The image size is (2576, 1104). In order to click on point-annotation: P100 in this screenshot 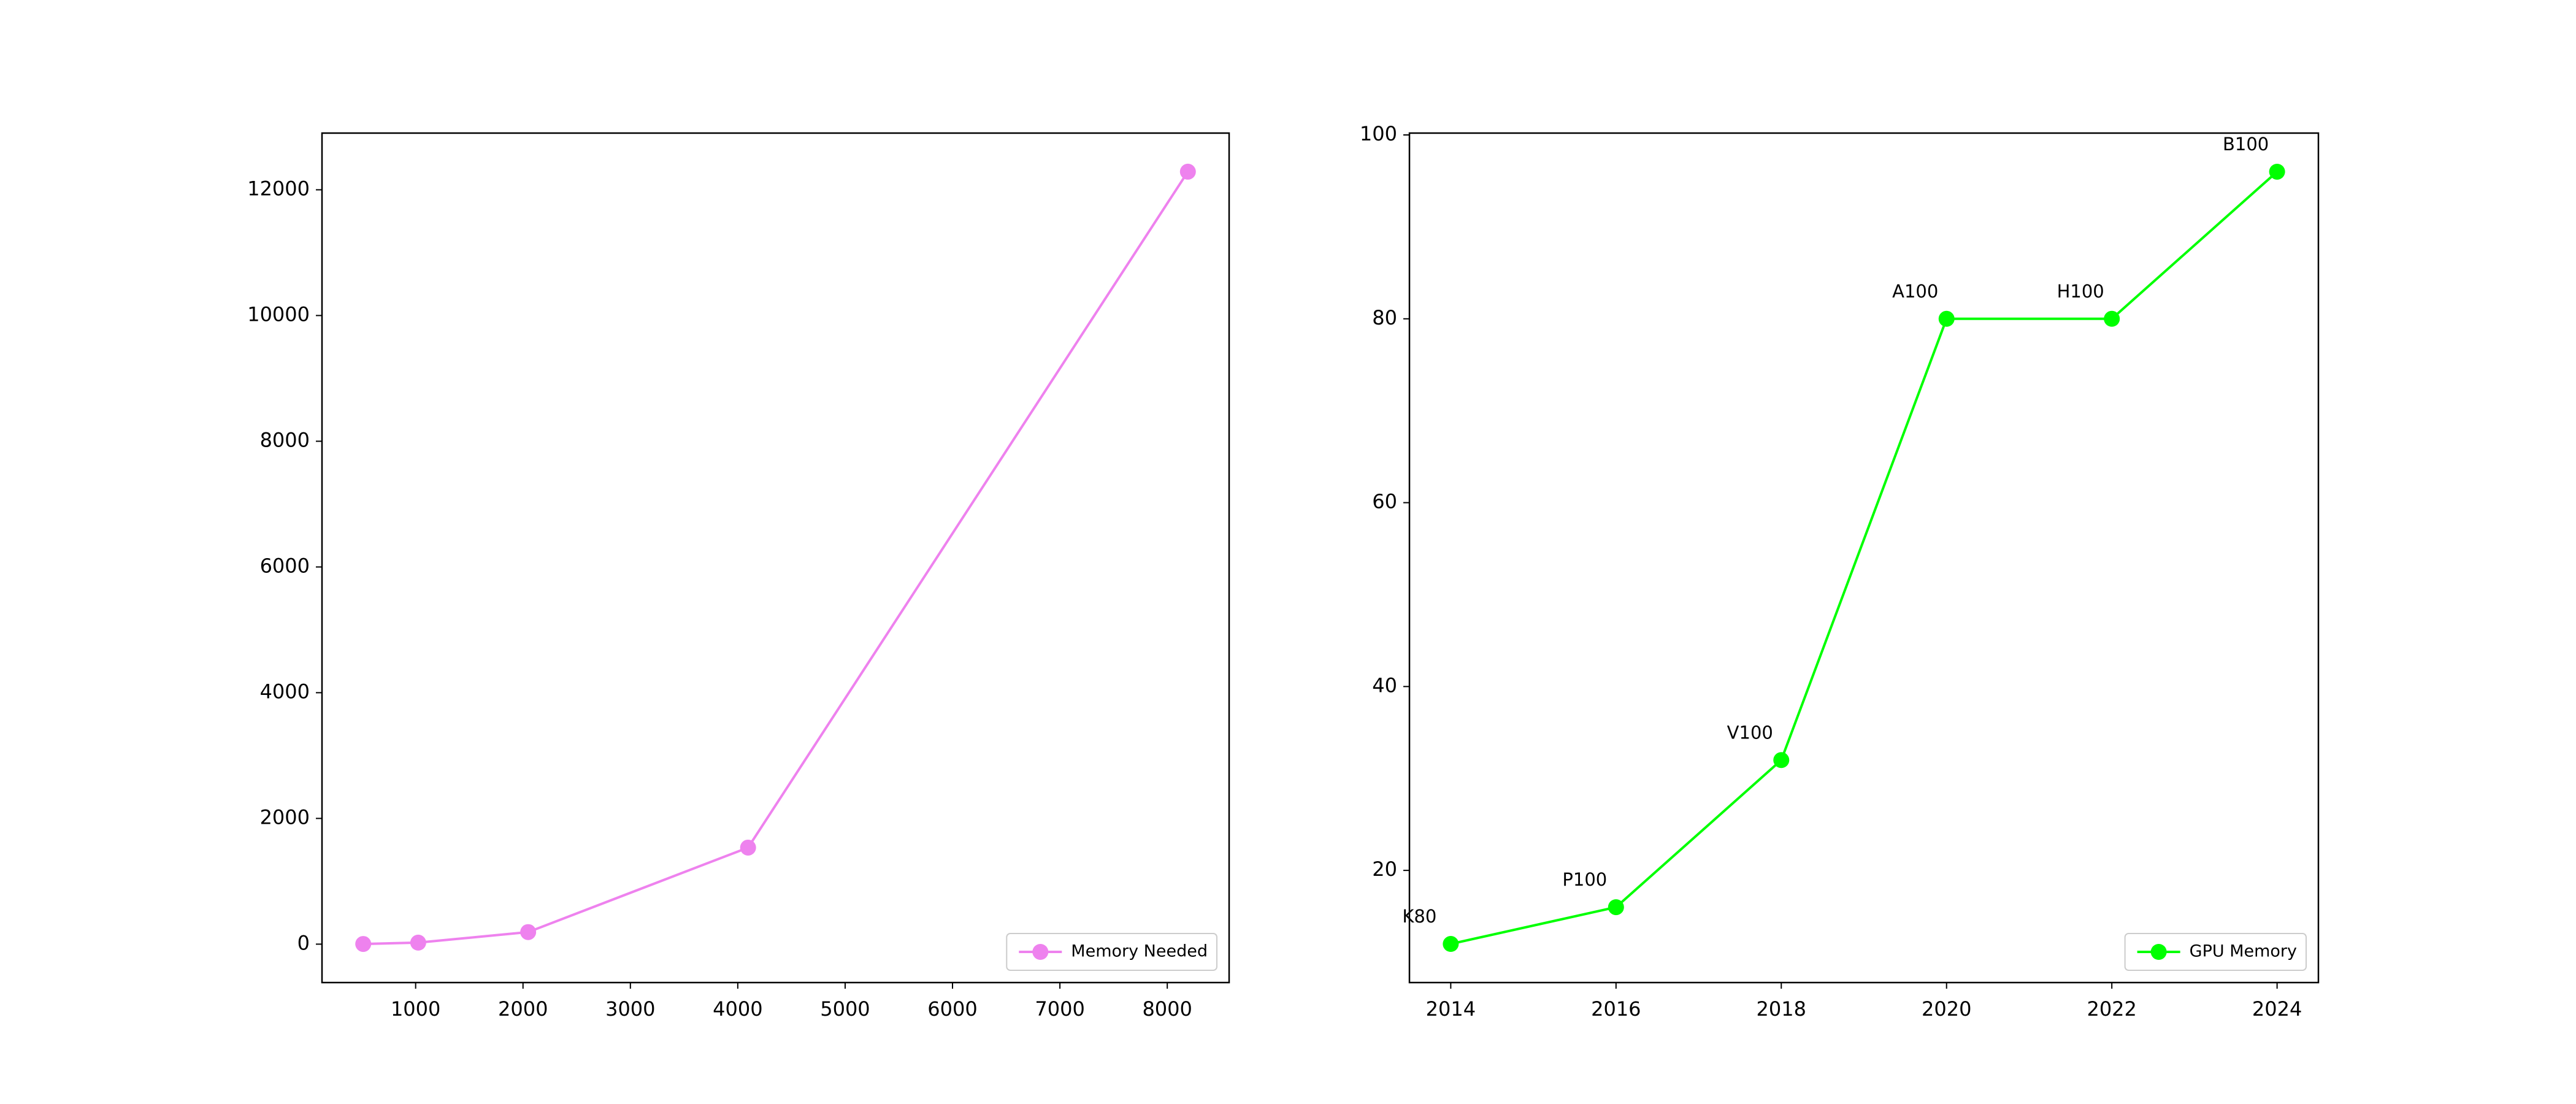, I will do `click(1584, 879)`.